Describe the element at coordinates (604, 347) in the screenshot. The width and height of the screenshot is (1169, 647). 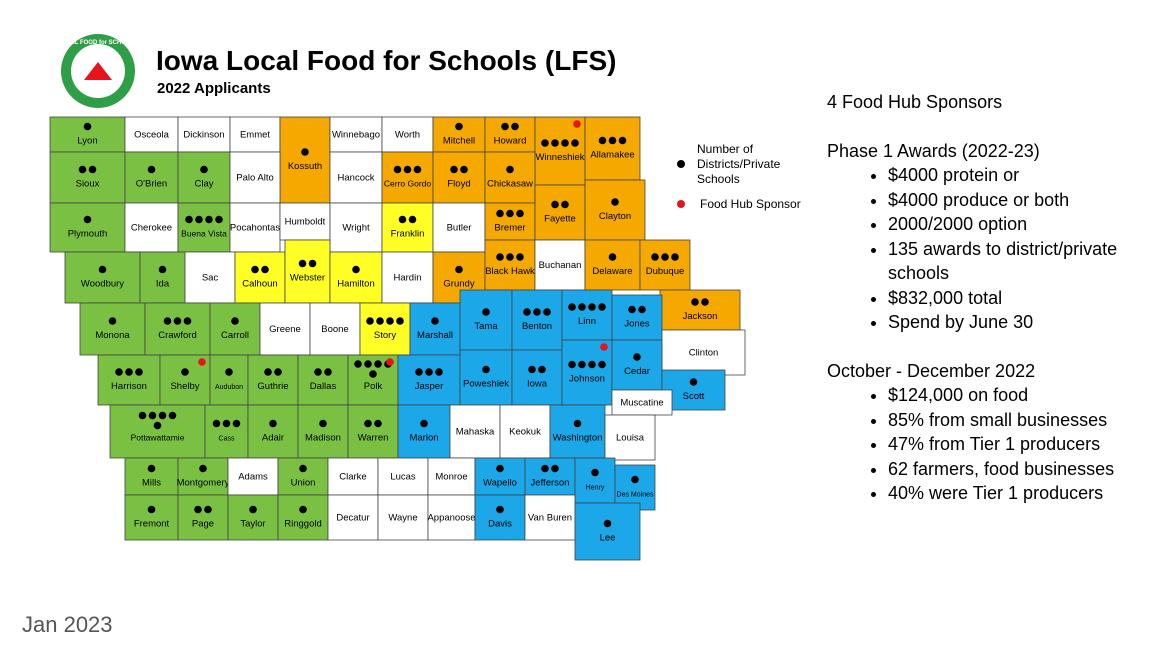
I see `sponsor-dot` at that location.